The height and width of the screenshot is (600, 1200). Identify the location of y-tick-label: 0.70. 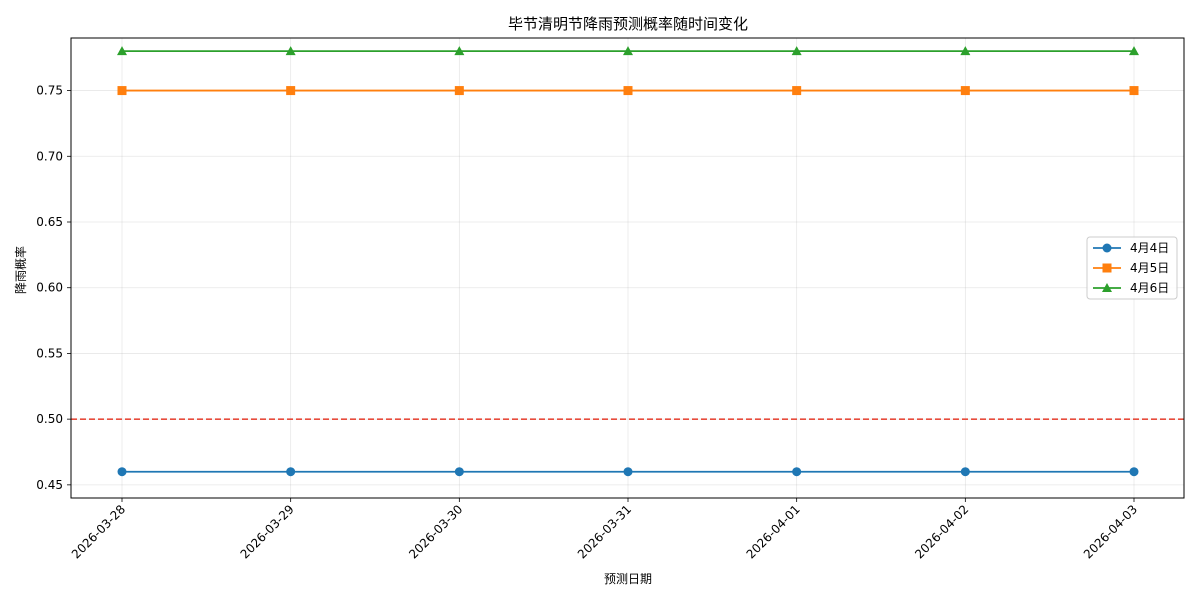
(49, 156).